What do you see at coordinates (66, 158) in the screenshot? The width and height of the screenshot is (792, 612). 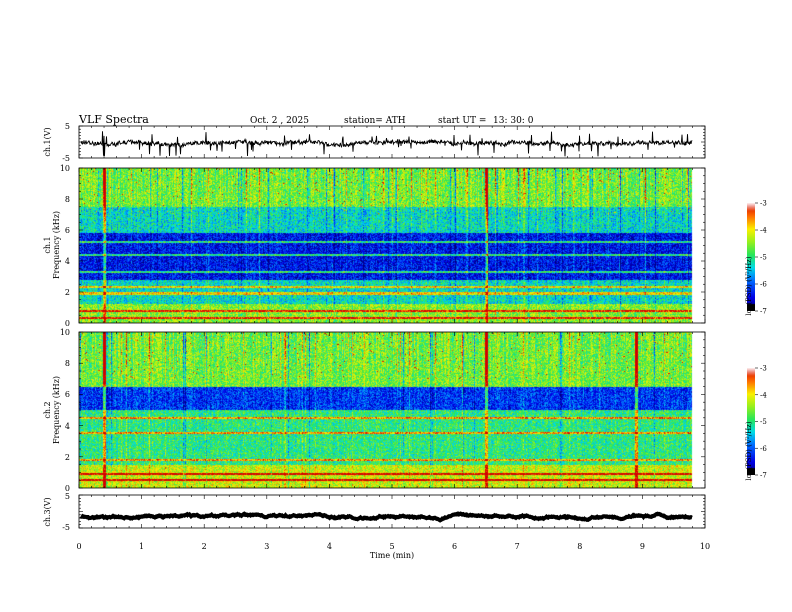 I see `ch1-ytick-bottom: -5` at bounding box center [66, 158].